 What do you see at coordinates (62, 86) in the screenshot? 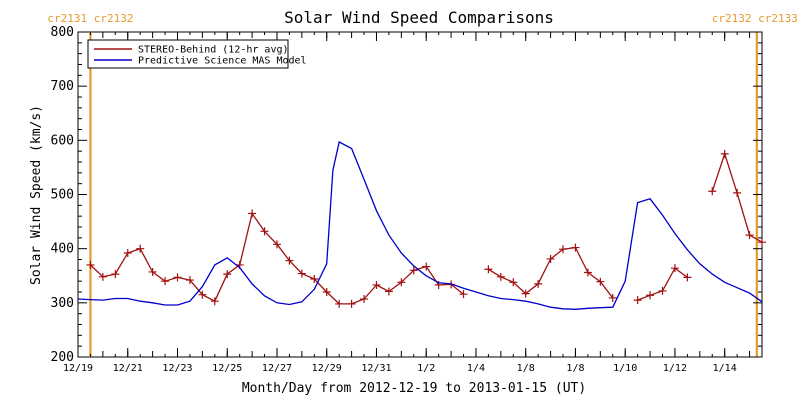
I see `y-tick-label: 700` at bounding box center [62, 86].